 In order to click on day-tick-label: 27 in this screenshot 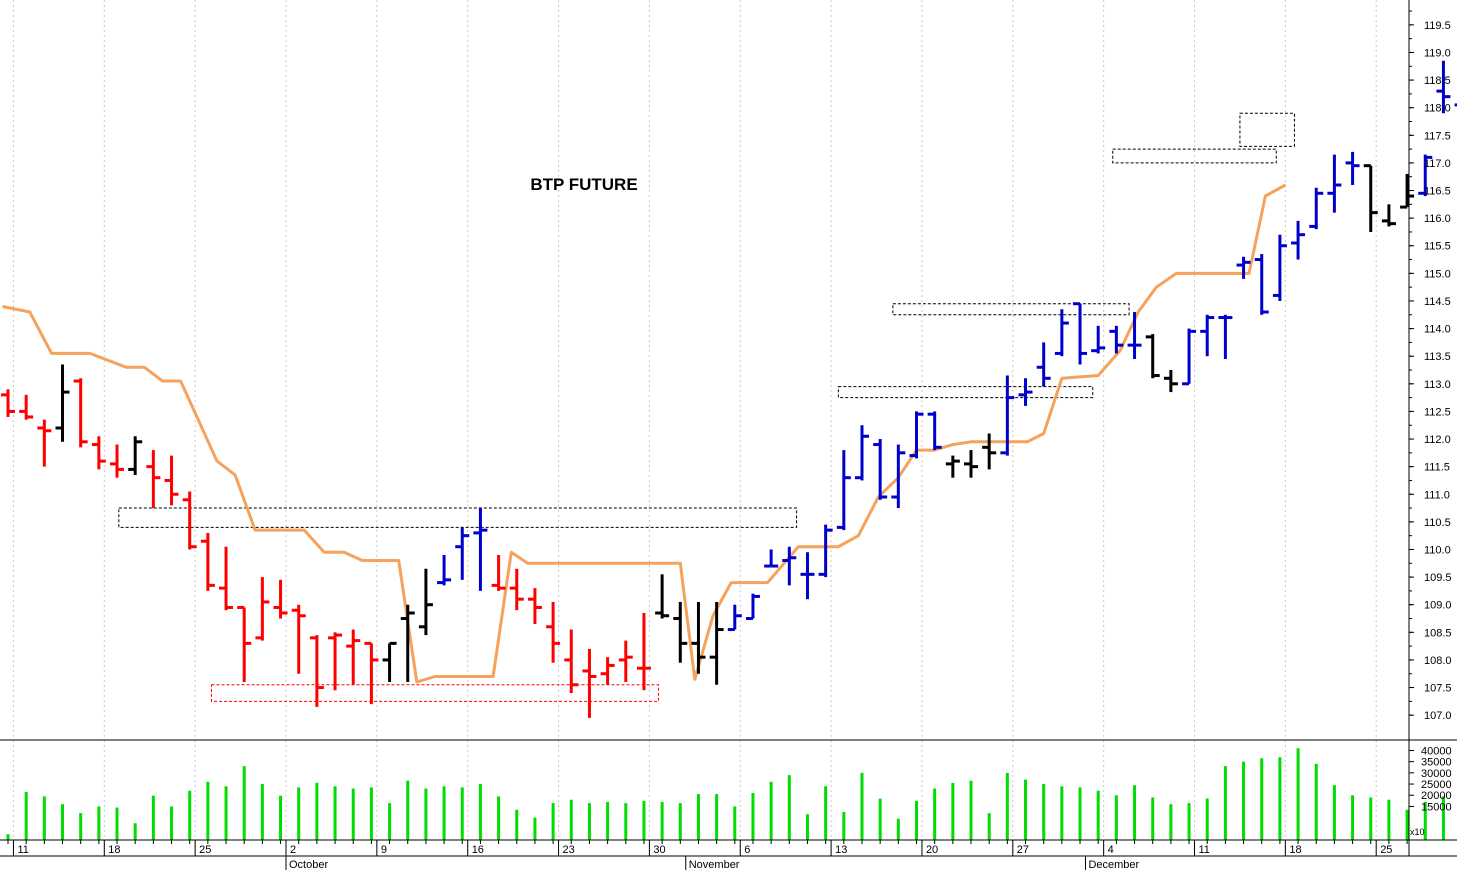, I will do `click(1023, 850)`.